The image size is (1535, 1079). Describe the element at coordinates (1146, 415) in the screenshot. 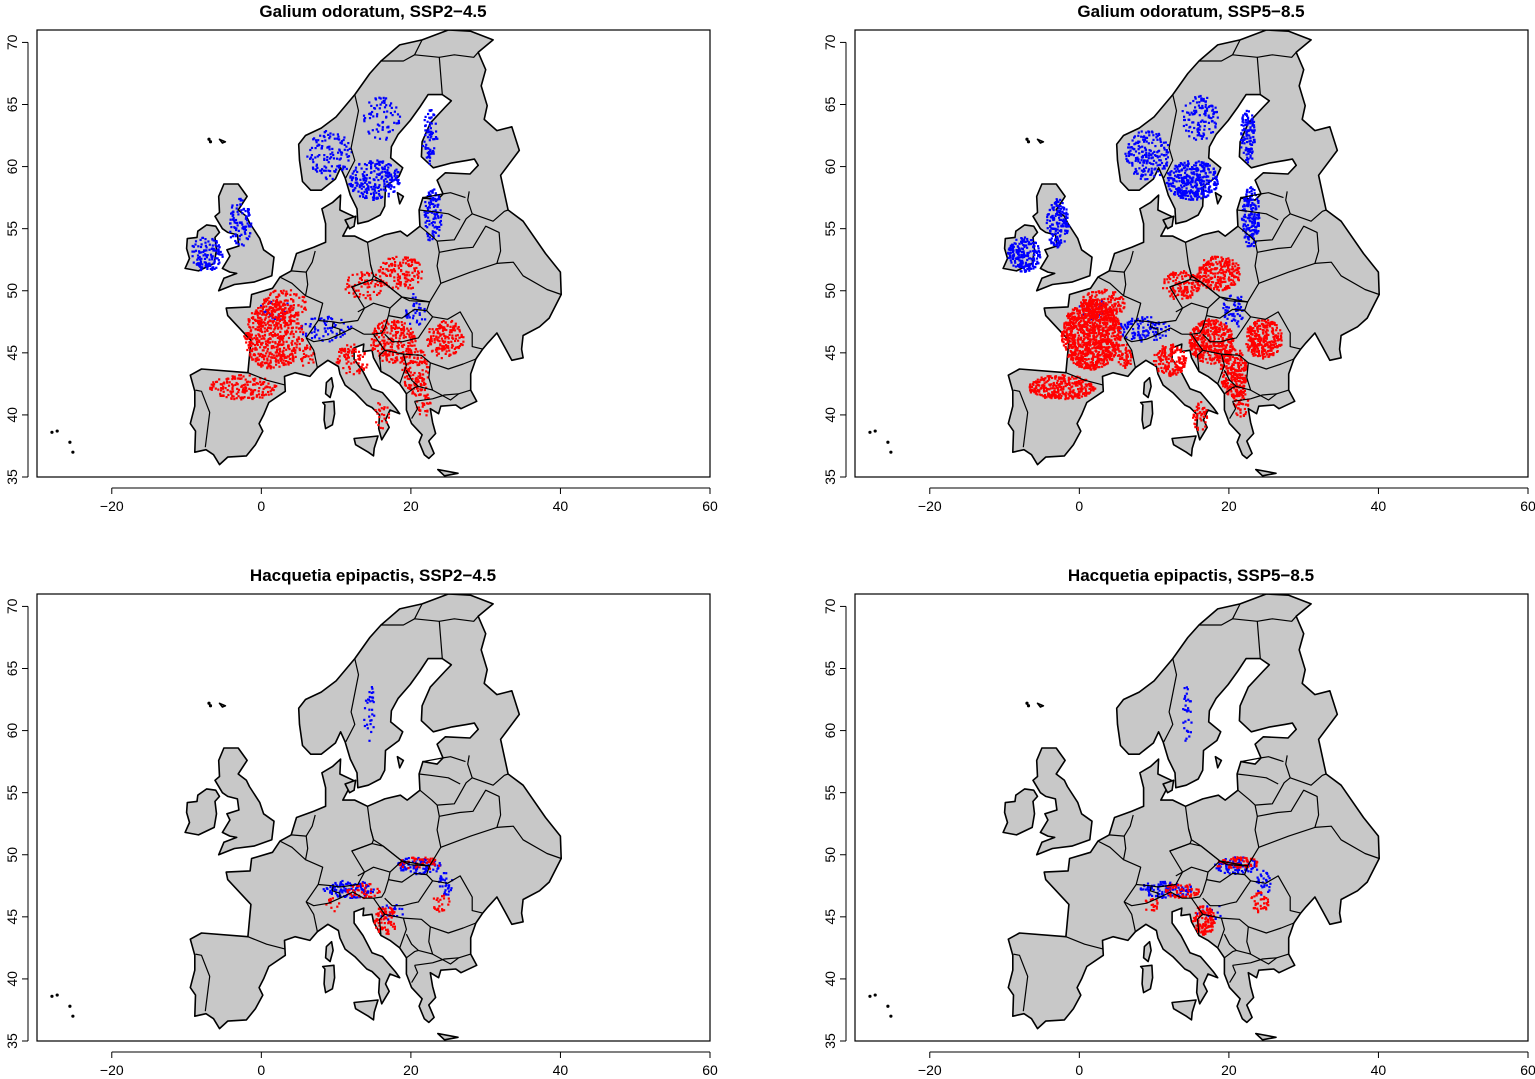

I see `land-sardinia` at that location.